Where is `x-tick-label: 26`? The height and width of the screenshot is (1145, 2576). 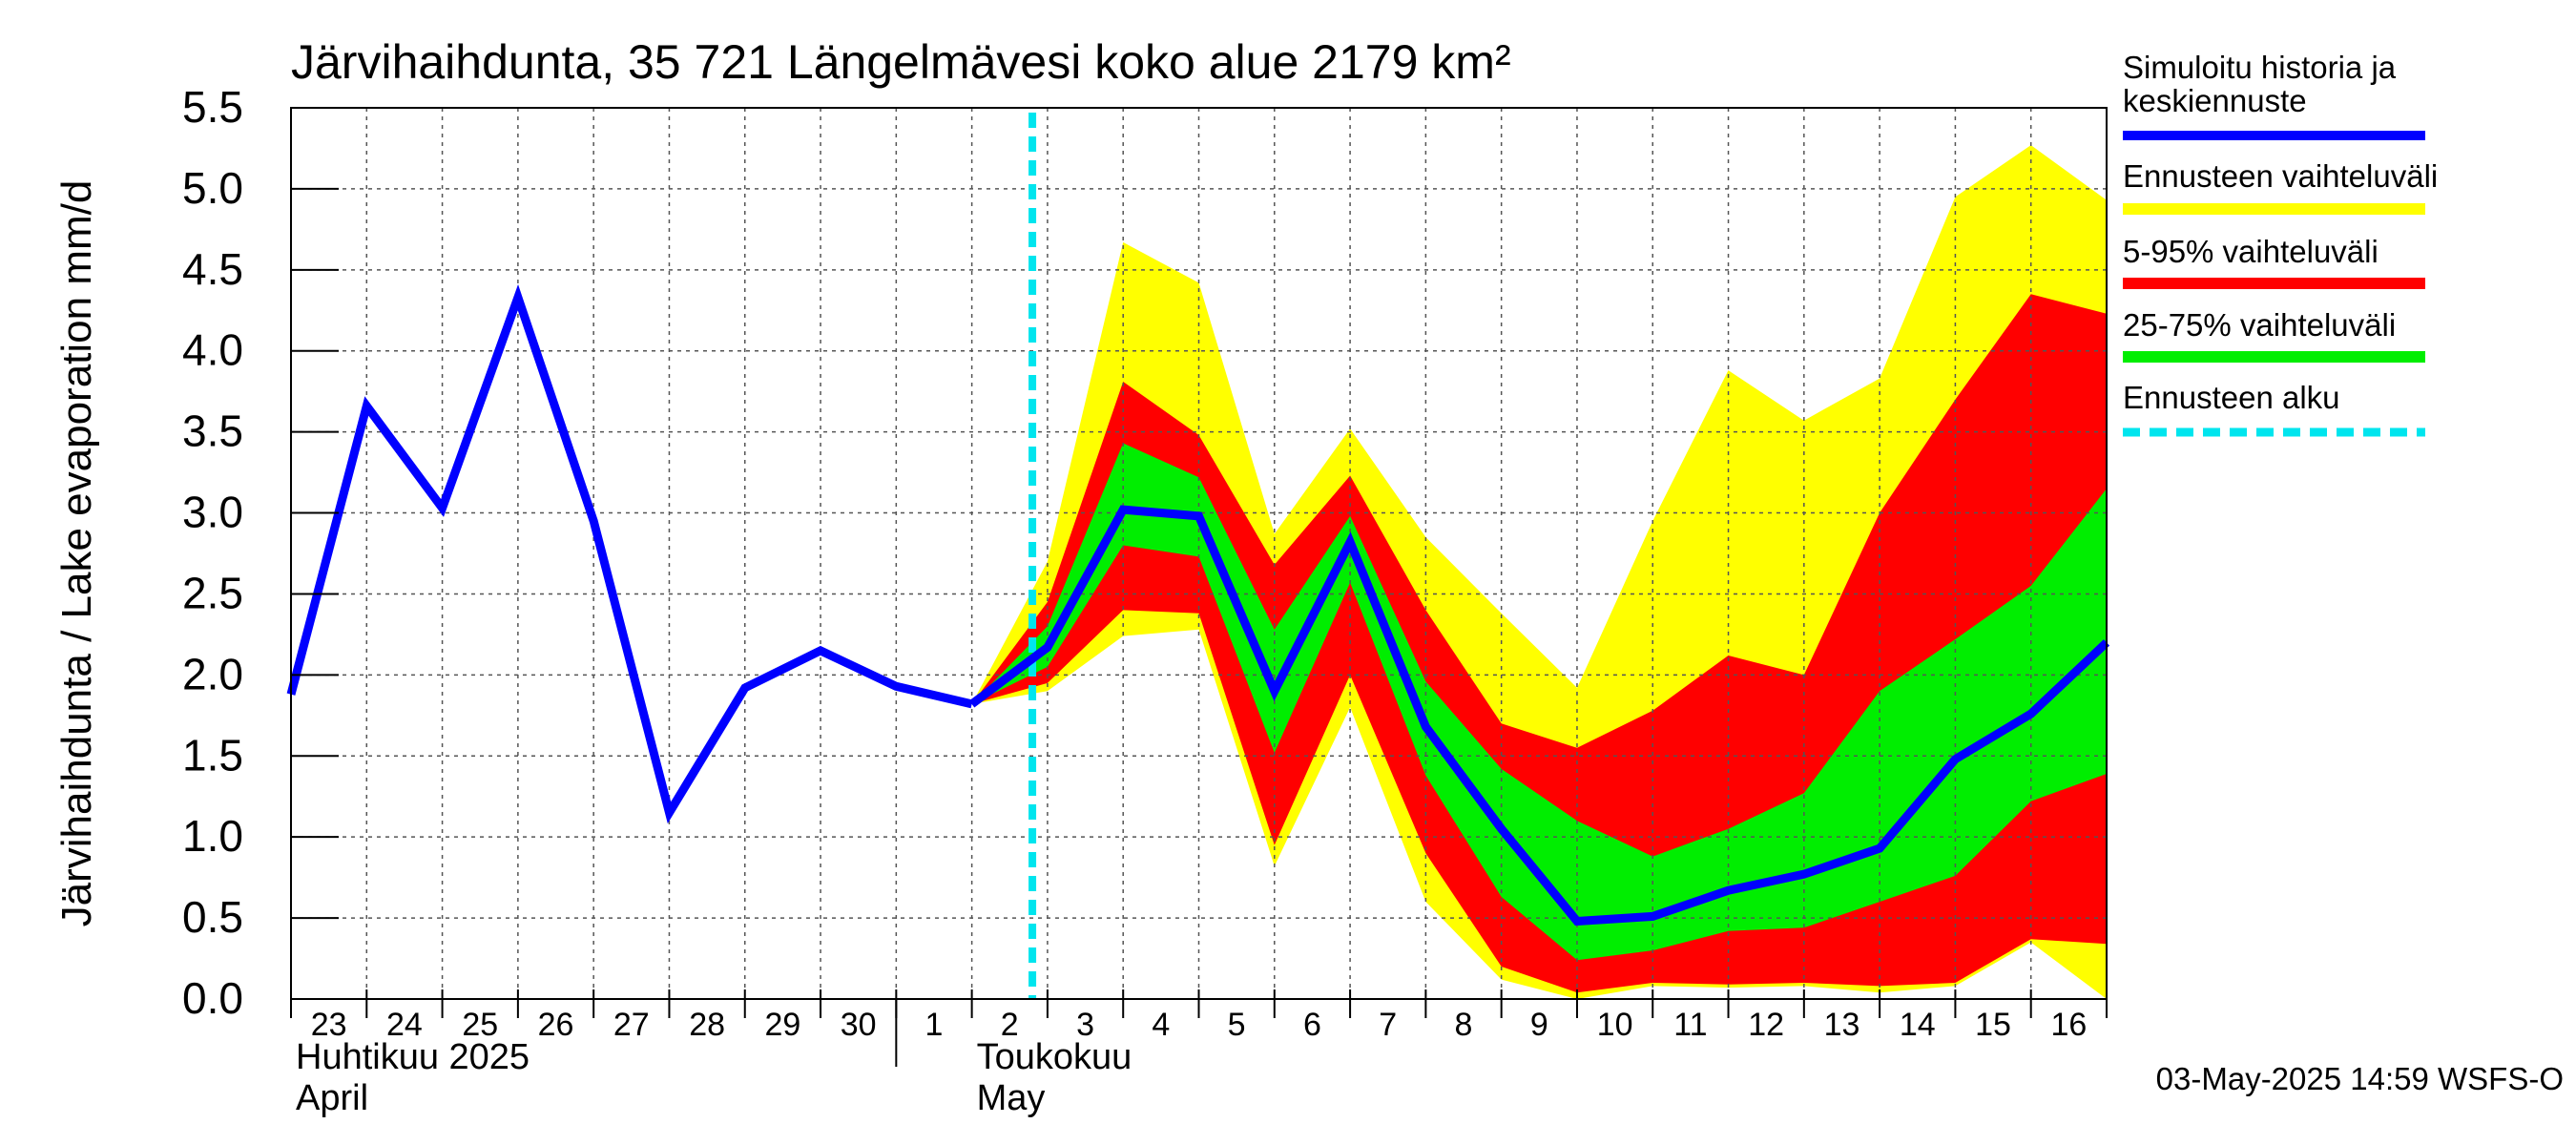
x-tick-label: 26 is located at coordinates (556, 1025).